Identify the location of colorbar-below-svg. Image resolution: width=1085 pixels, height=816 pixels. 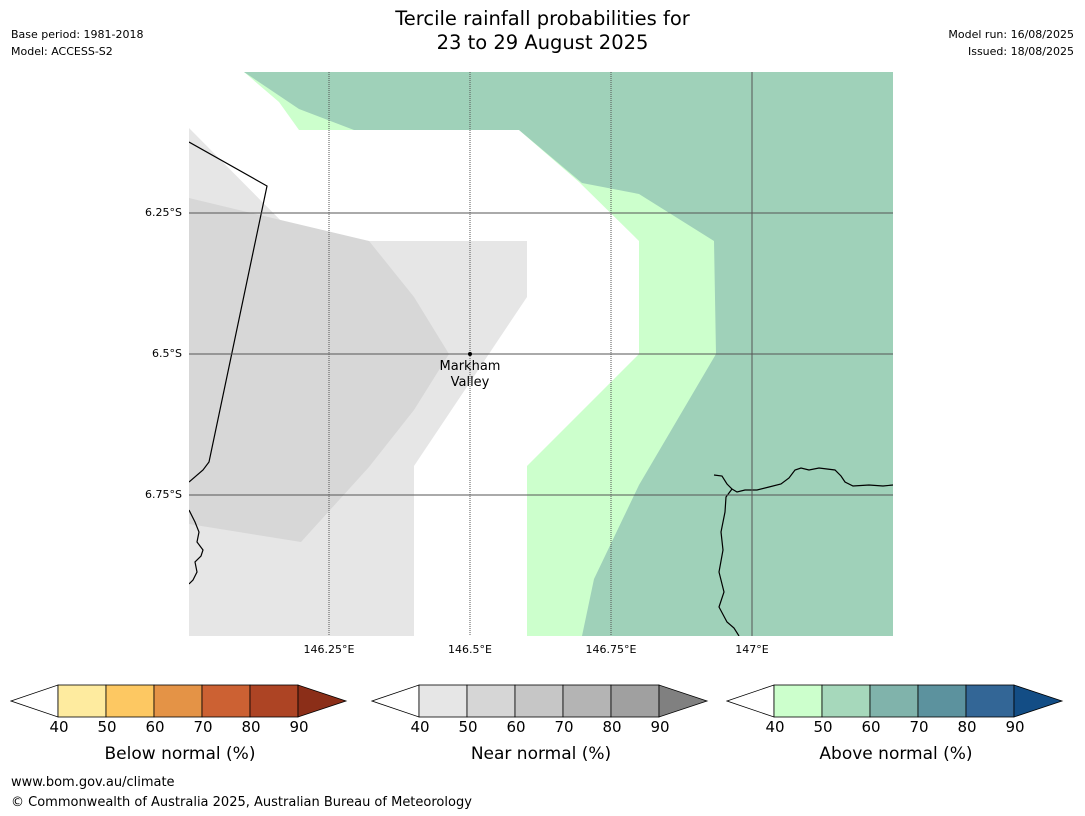
(178, 701).